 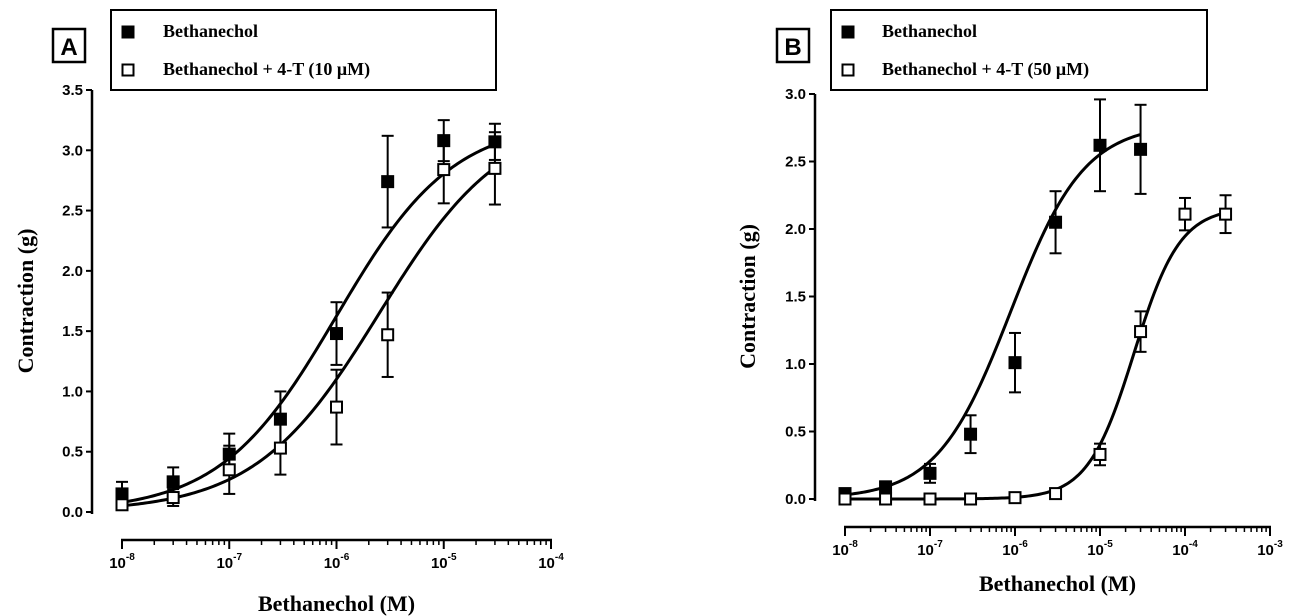 I want to click on legend-label: Bethanechol + 4-T (50 μM), so click(x=985, y=69).